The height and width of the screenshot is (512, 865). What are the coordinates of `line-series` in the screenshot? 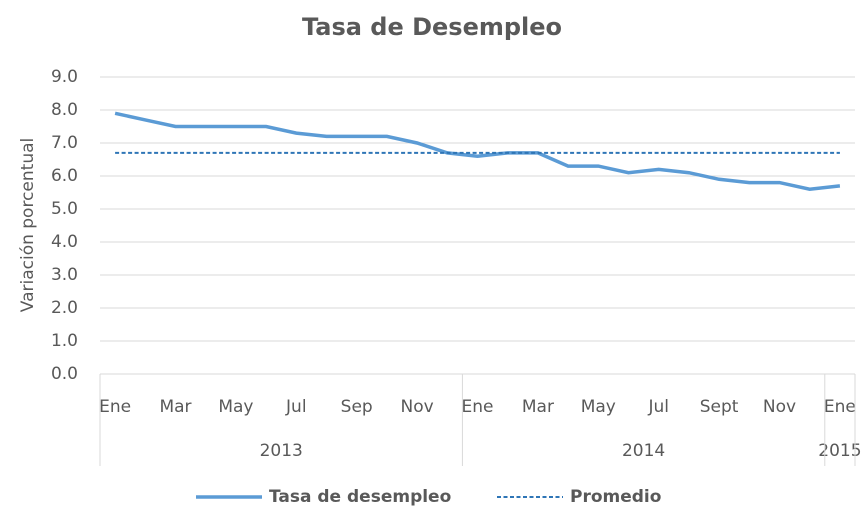 It's located at (477, 151).